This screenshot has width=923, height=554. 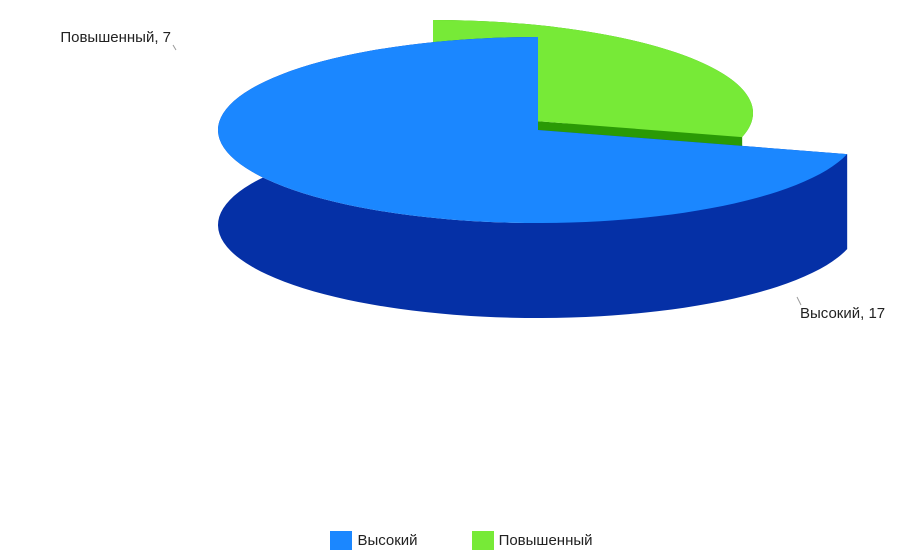 What do you see at coordinates (387, 540) in the screenshot?
I see `legend-label: Высокий` at bounding box center [387, 540].